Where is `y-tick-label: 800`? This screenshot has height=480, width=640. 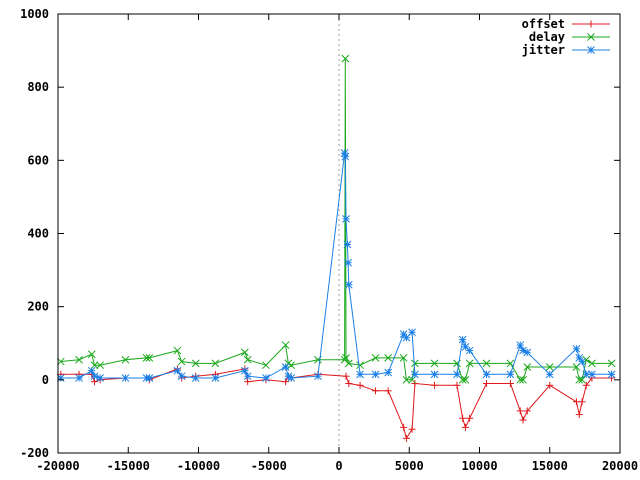 y-tick-label: 800 is located at coordinates (38, 87).